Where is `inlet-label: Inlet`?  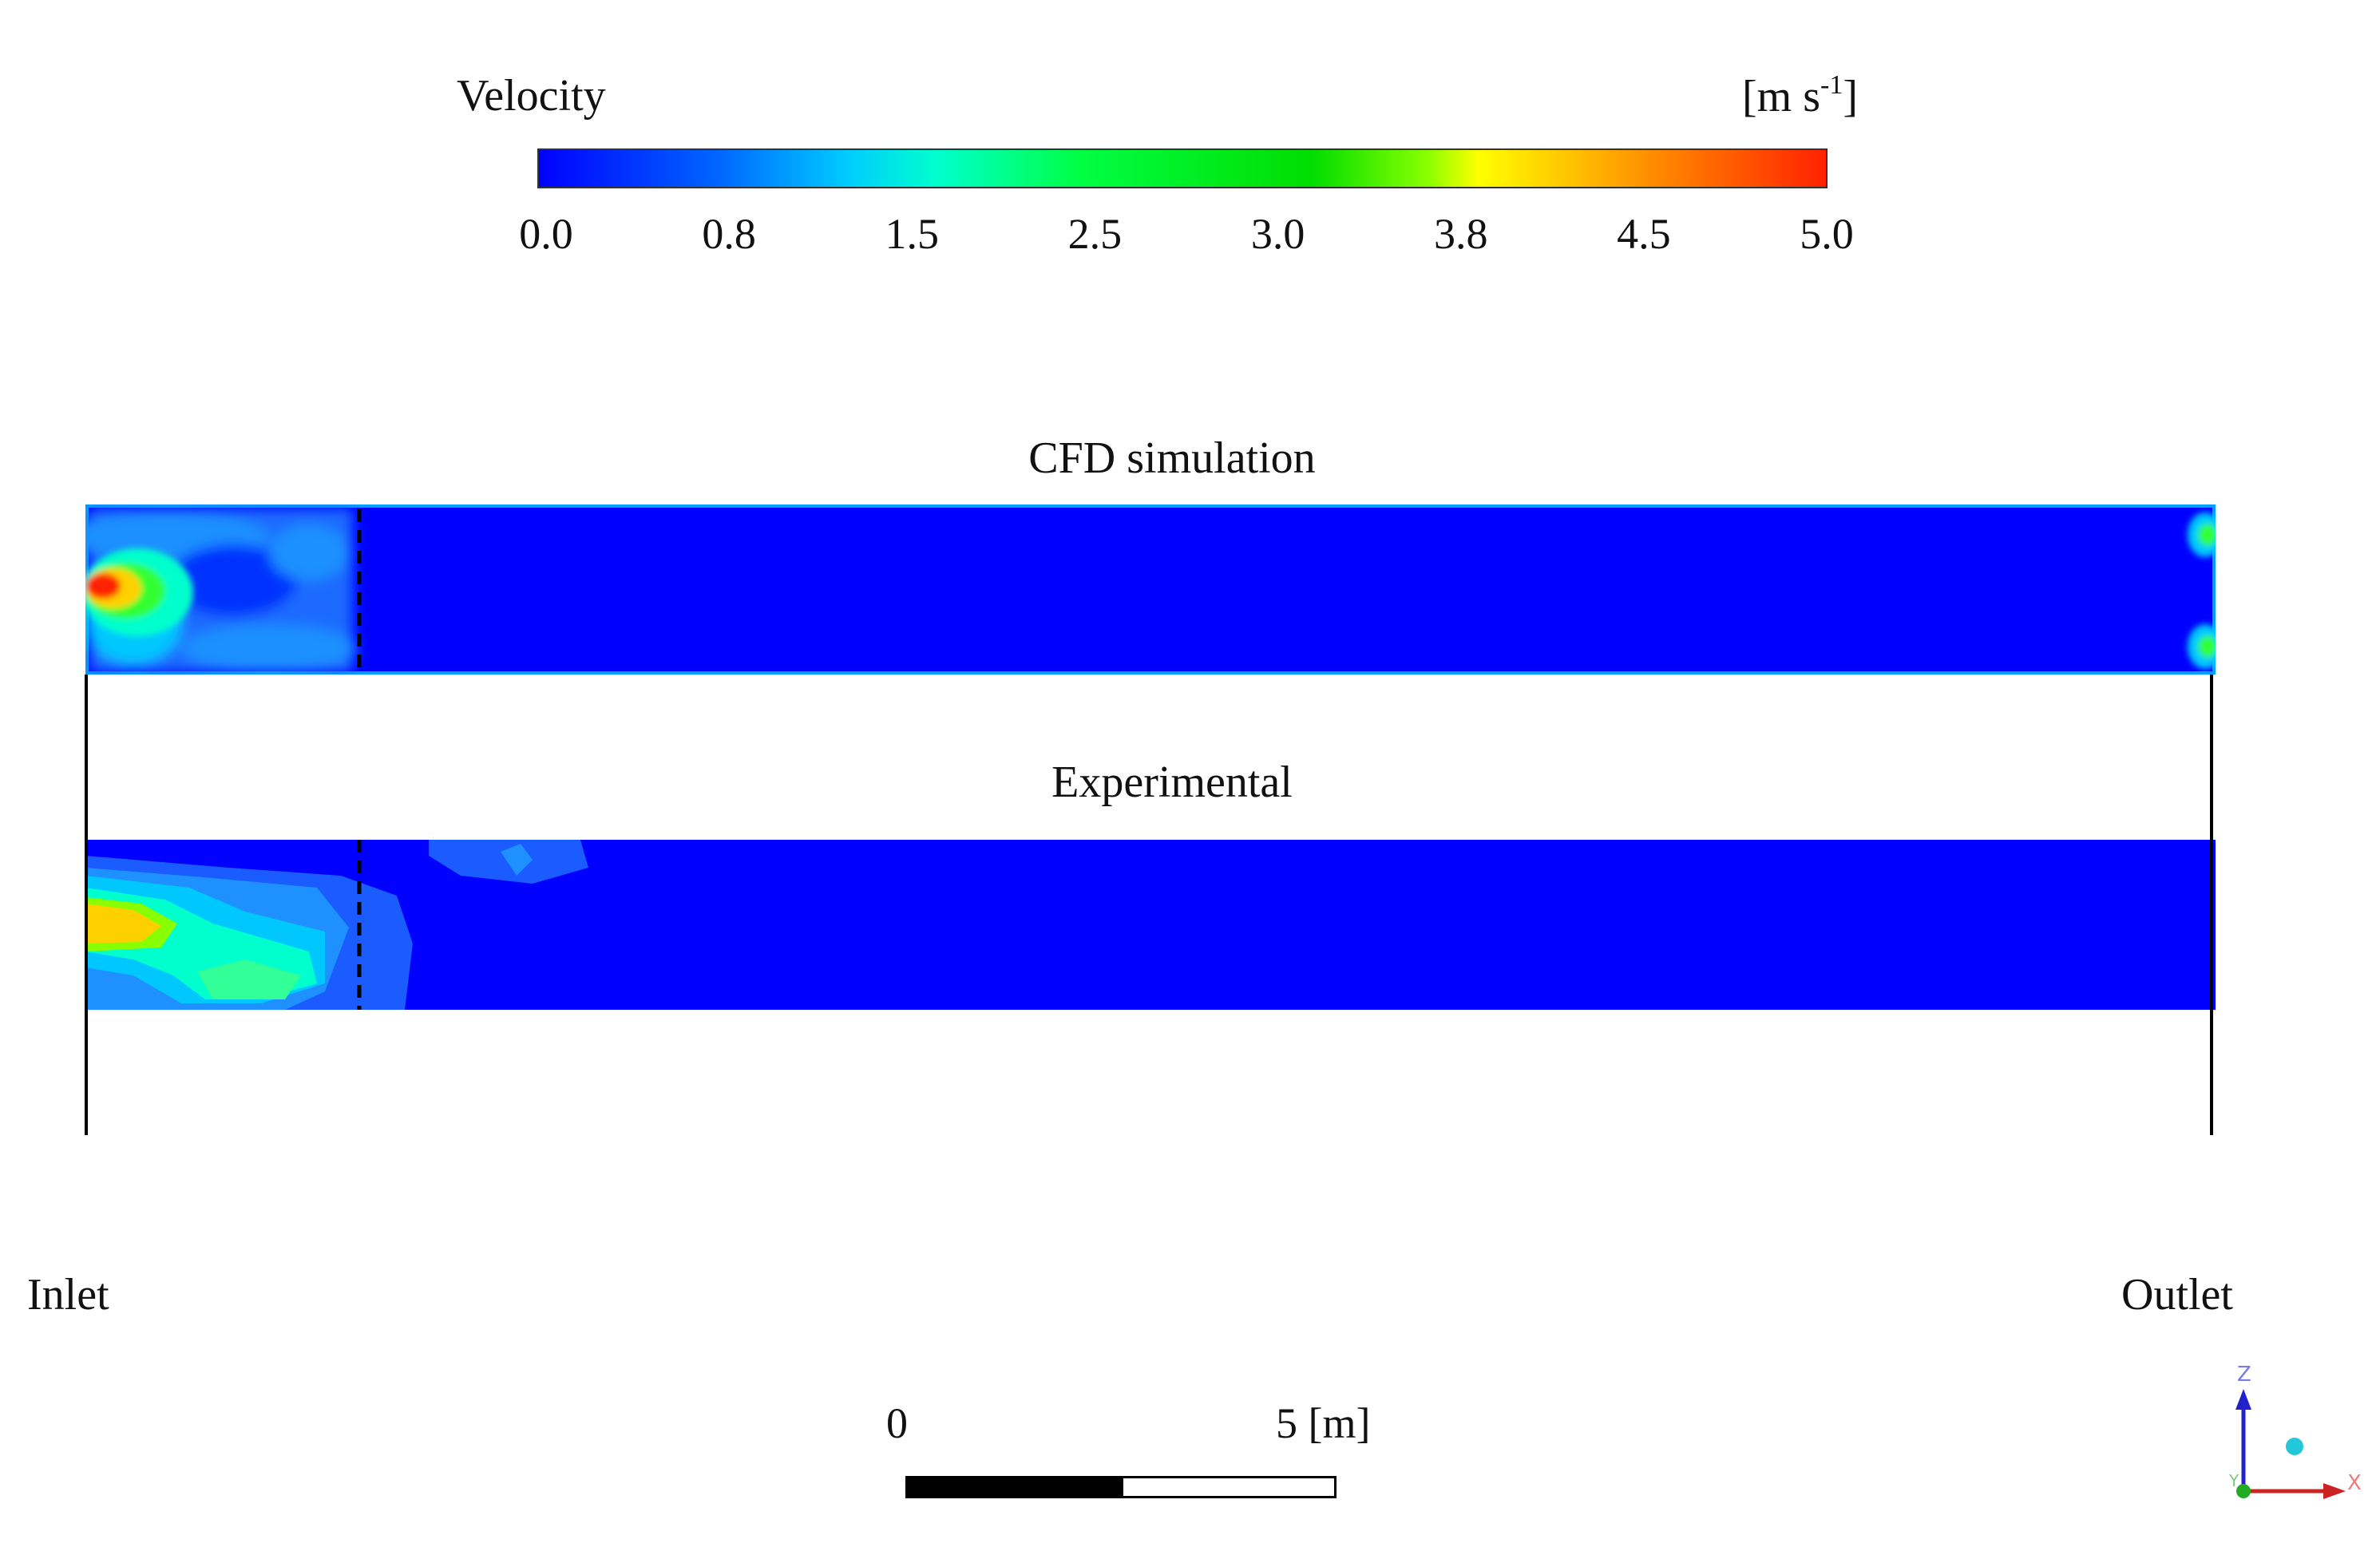
inlet-label: Inlet is located at coordinates (68, 1295).